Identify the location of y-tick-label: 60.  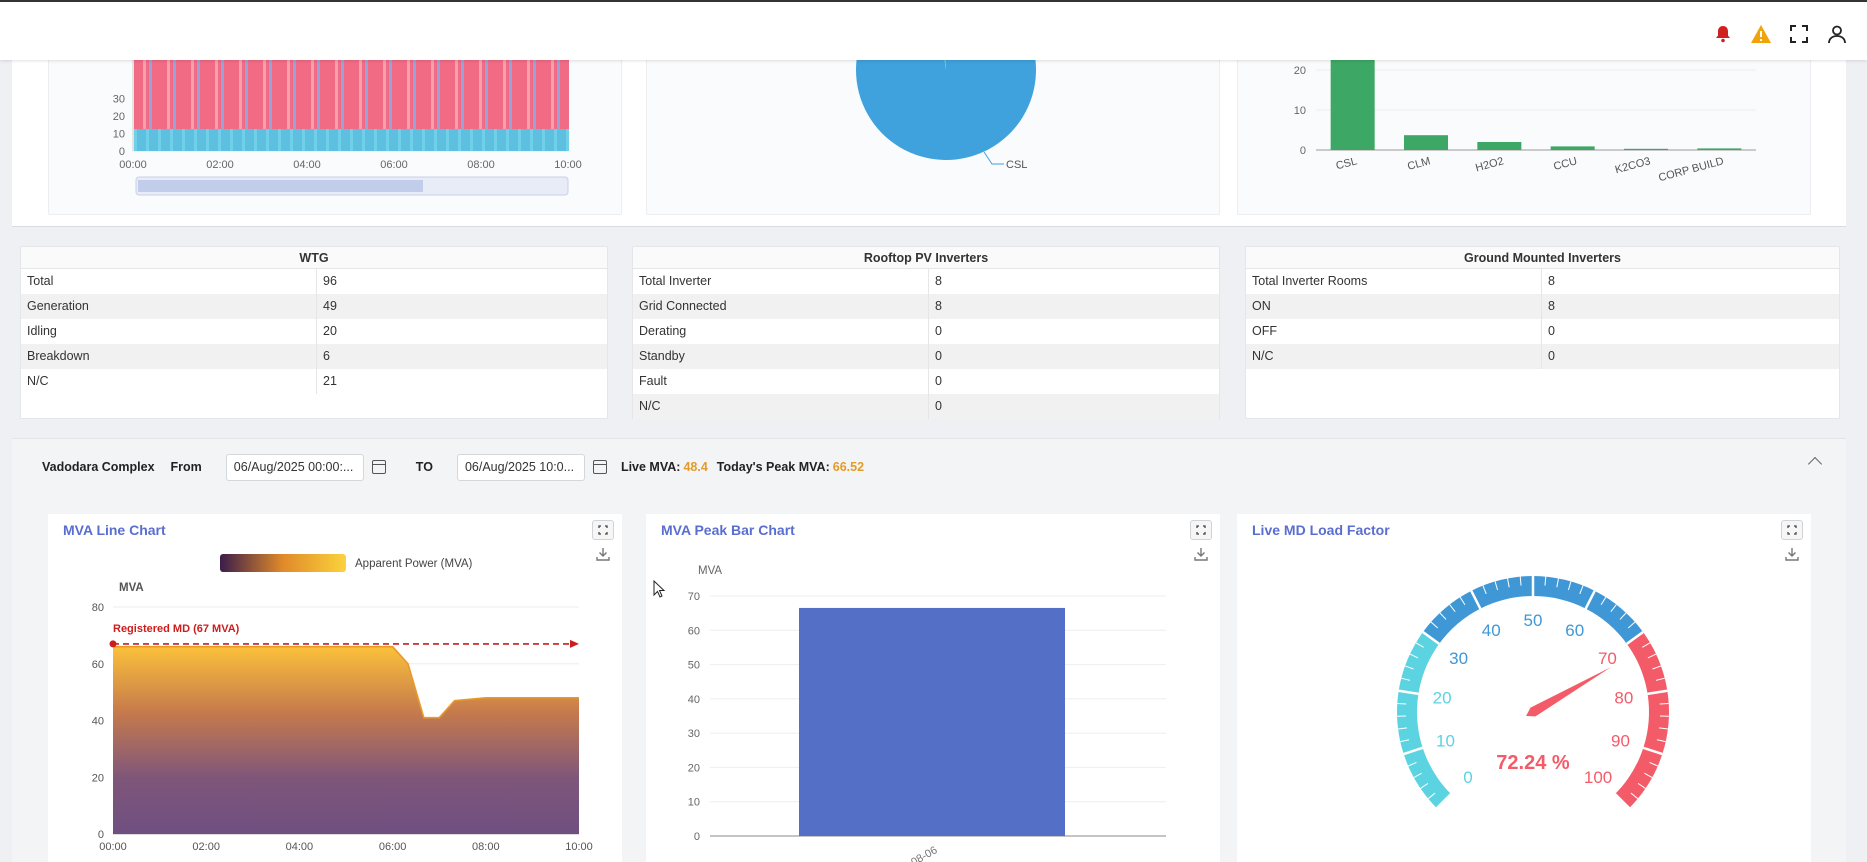
(694, 631).